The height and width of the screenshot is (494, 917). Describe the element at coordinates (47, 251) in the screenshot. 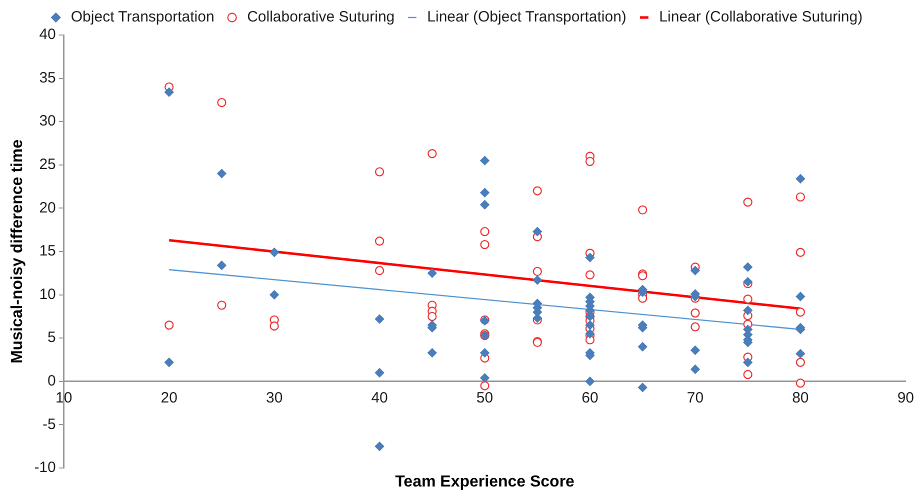

I see `y-tick-label: 15` at that location.